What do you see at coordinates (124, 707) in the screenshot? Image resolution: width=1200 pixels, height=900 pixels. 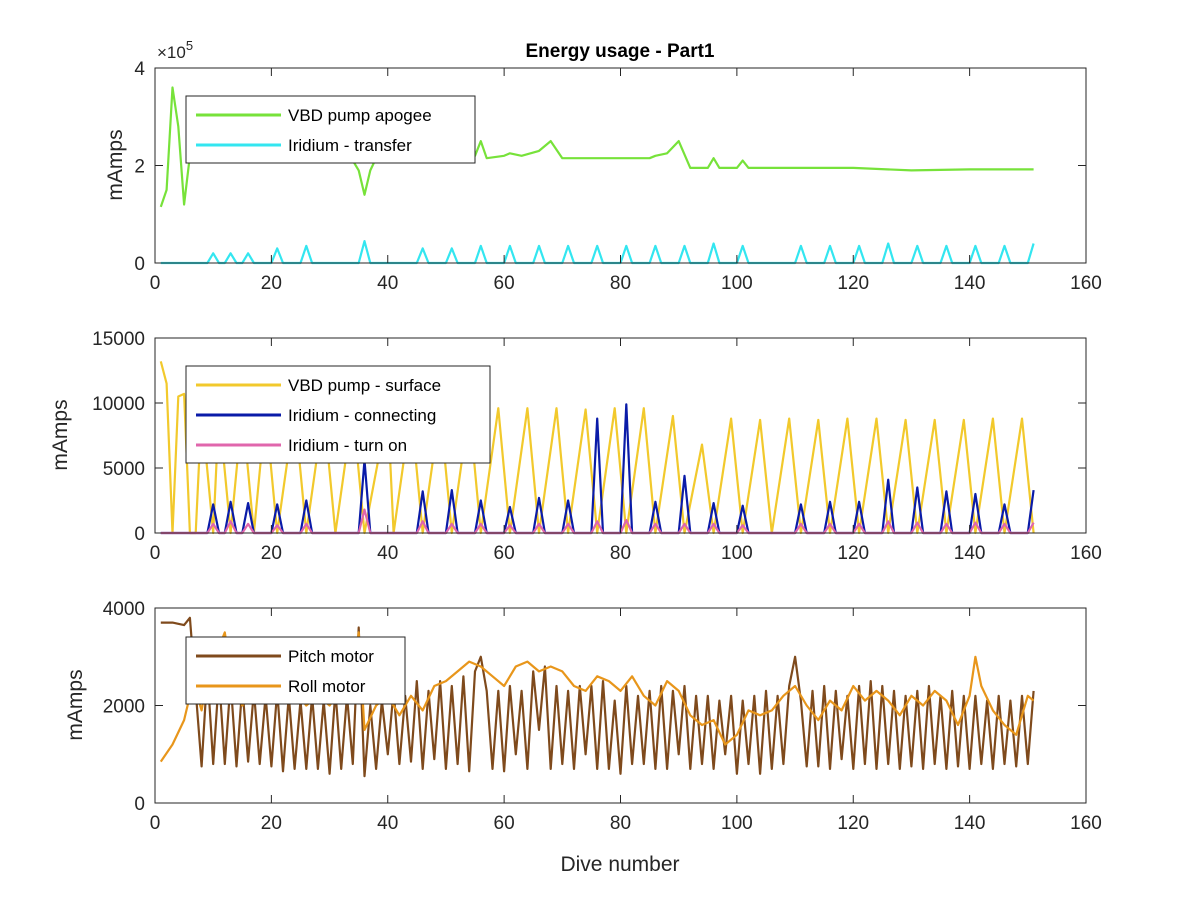 I see `y-tick-label: 2000` at bounding box center [124, 707].